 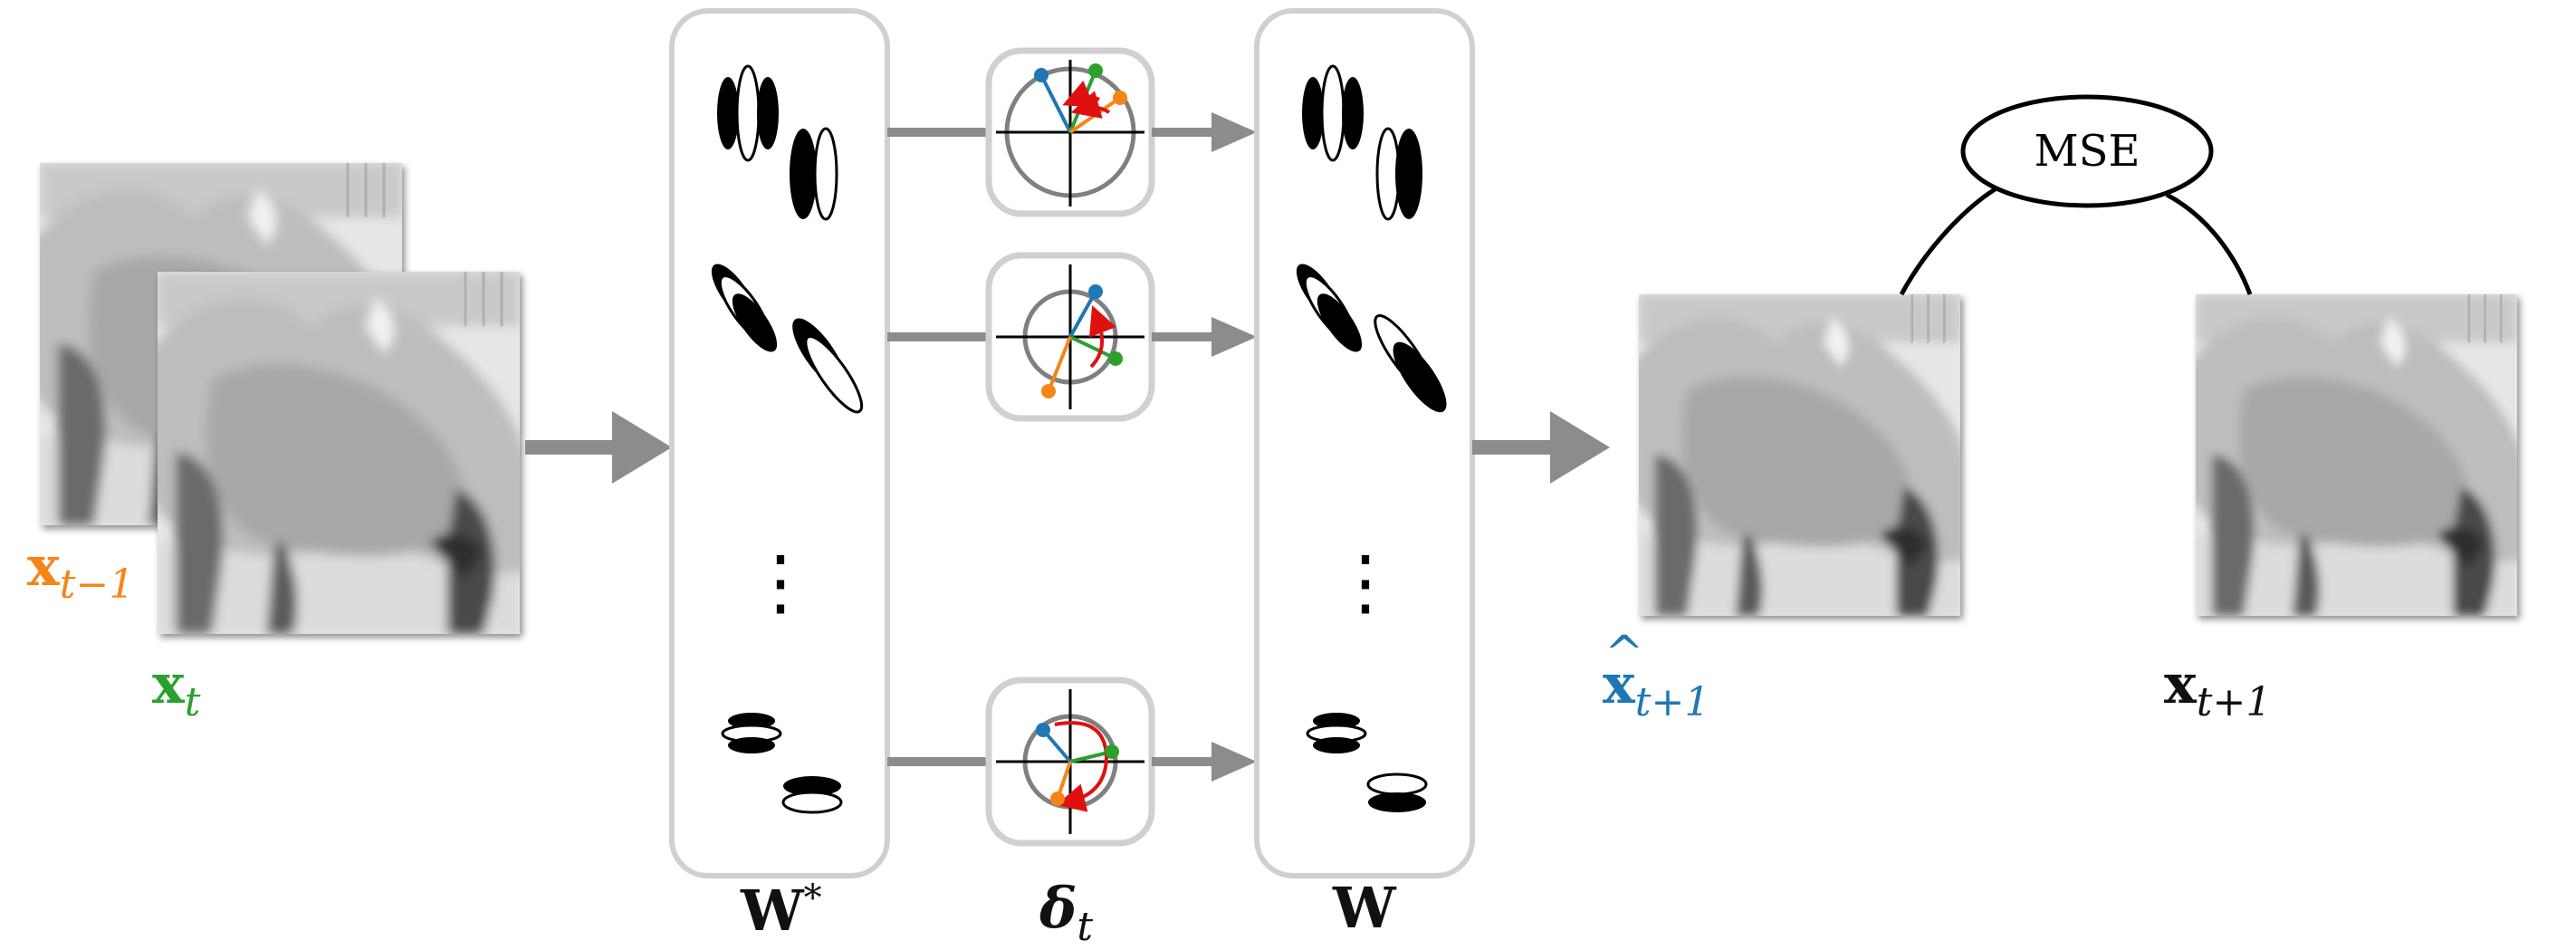 I want to click on w-panel, so click(x=1364, y=443).